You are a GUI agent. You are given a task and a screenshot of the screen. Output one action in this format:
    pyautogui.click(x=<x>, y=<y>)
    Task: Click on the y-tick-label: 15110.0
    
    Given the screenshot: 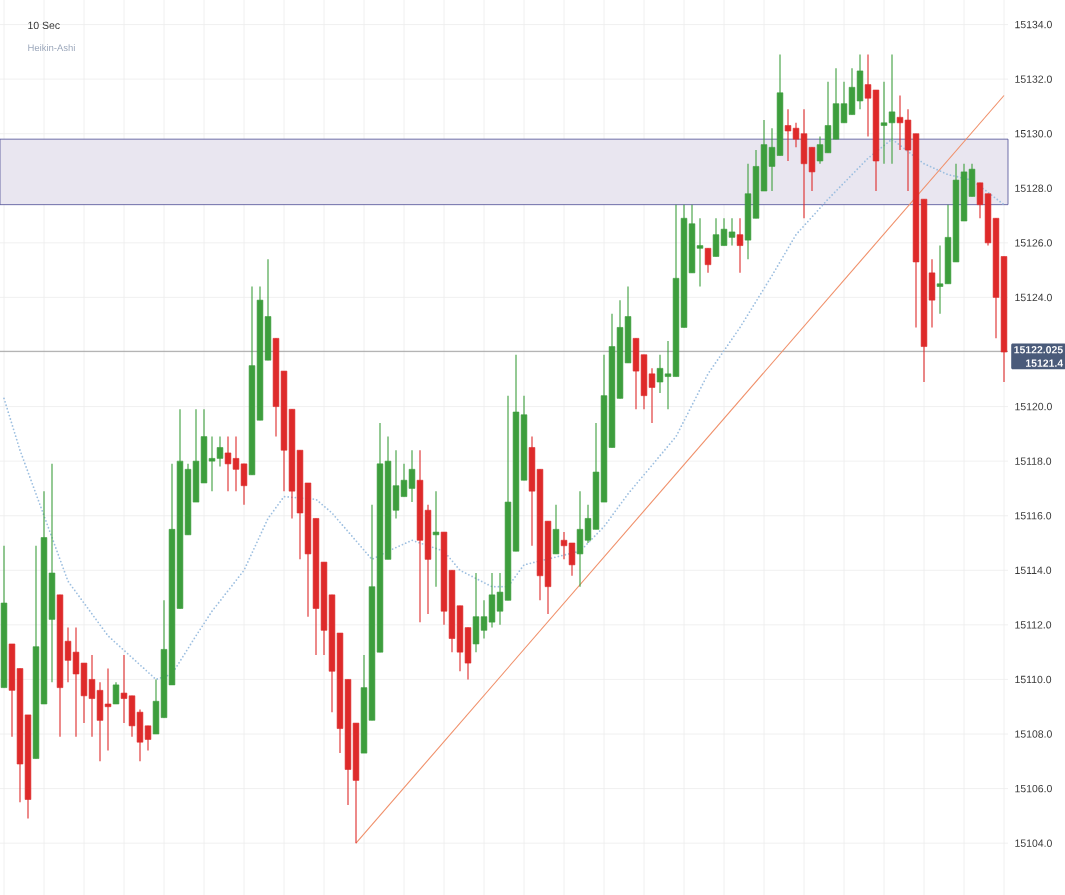 What is the action you would take?
    pyautogui.click(x=1033, y=679)
    